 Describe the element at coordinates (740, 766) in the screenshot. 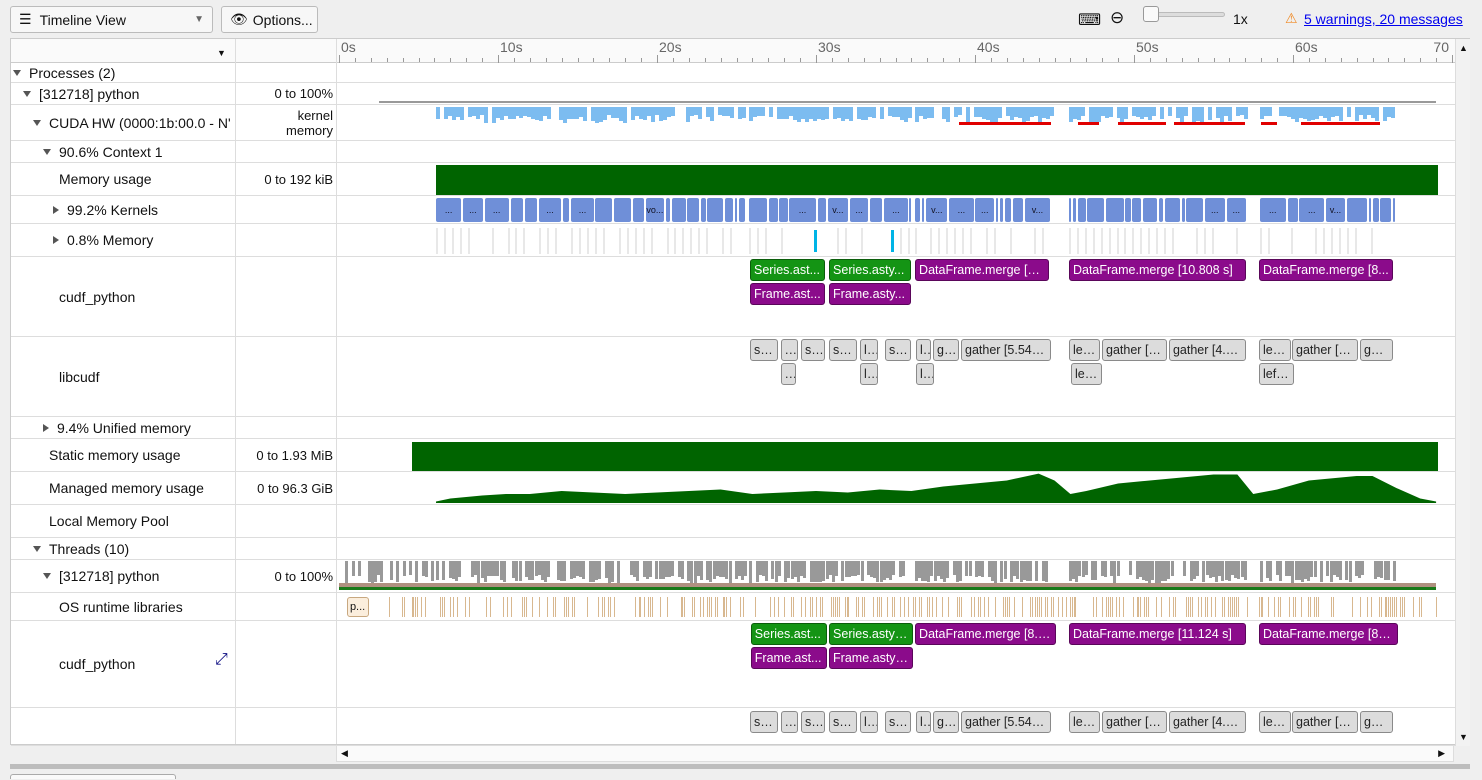

I see `panel-splitter` at that location.